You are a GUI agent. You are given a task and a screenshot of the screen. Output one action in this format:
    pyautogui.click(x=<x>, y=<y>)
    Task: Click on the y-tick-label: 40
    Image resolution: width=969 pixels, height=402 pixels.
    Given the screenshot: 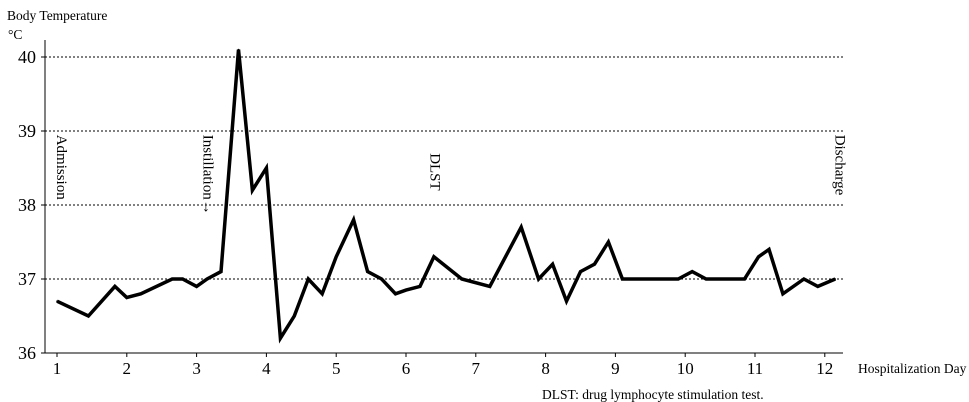 What is the action you would take?
    pyautogui.click(x=27, y=57)
    